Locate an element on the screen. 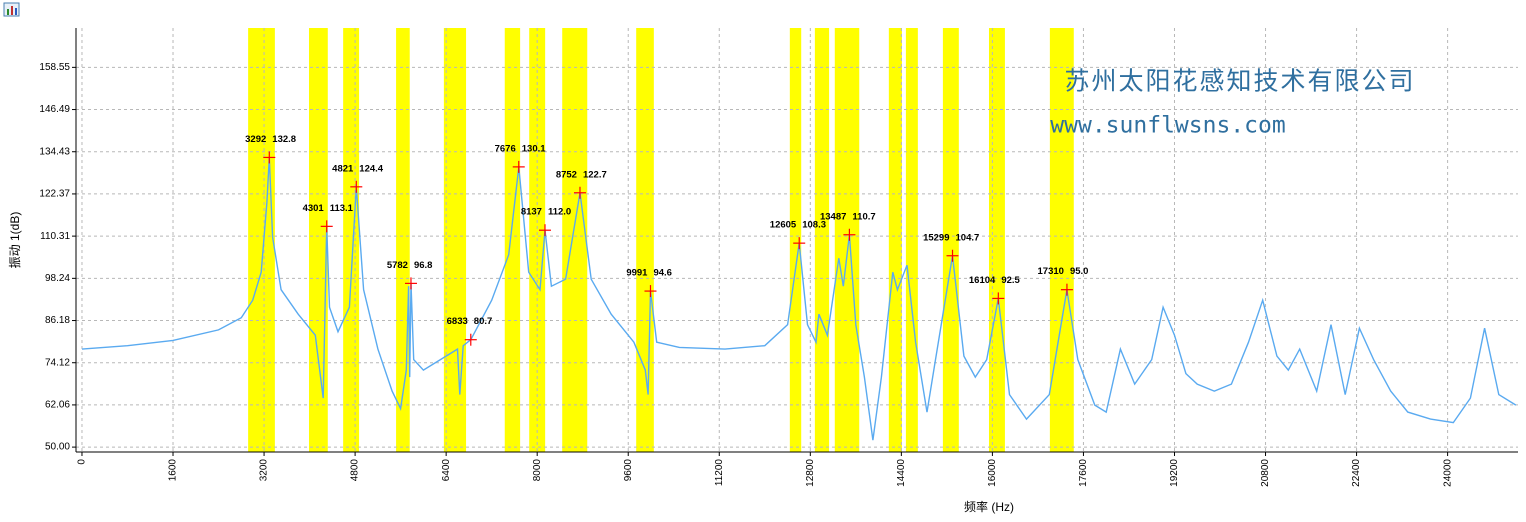 Image resolution: width=1526 pixels, height=522 pixels. x-tick-label: 3200 is located at coordinates (264, 470).